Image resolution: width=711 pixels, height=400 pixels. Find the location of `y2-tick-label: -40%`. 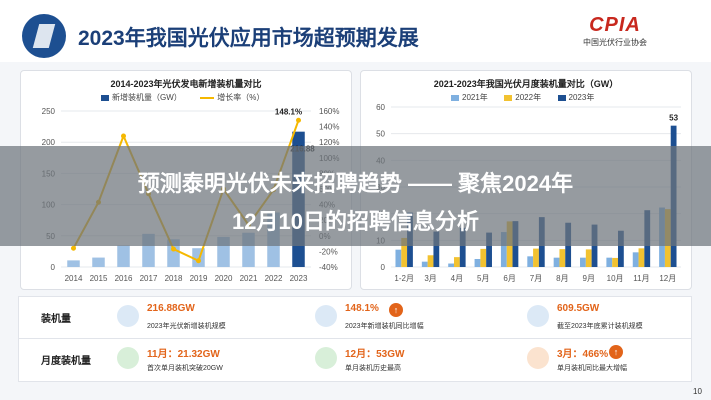

y2-tick-label: -40% is located at coordinates (328, 267).